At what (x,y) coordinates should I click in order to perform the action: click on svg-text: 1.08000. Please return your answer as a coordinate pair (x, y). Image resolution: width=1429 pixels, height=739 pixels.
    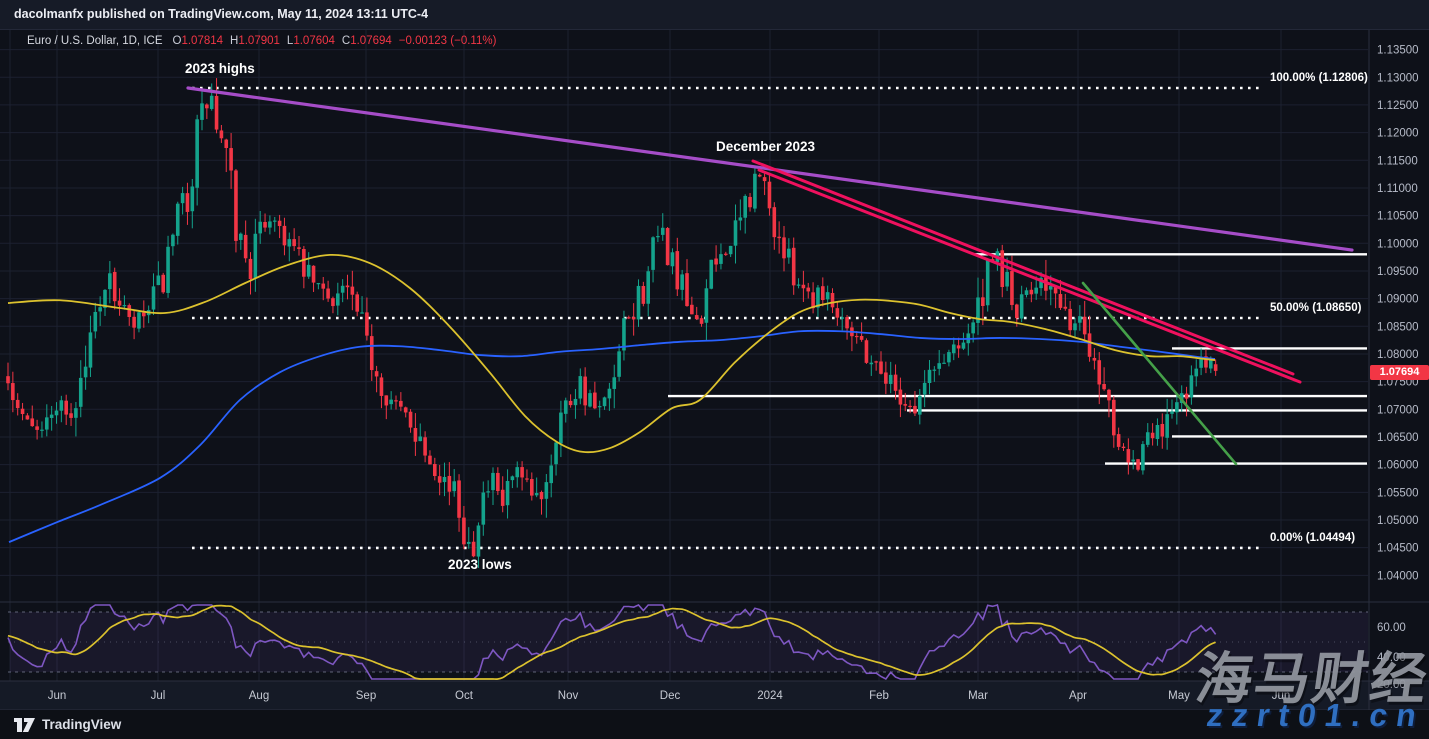
    Looking at the image, I should click on (1398, 355).